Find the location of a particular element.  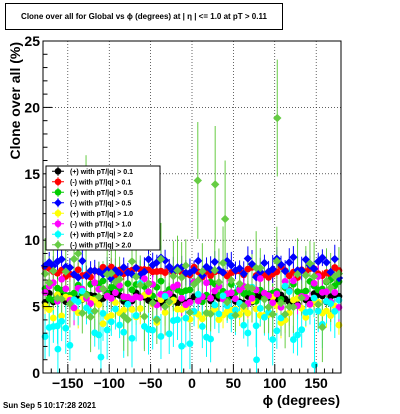

x-tick-label: −100 is located at coordinates (109, 383).